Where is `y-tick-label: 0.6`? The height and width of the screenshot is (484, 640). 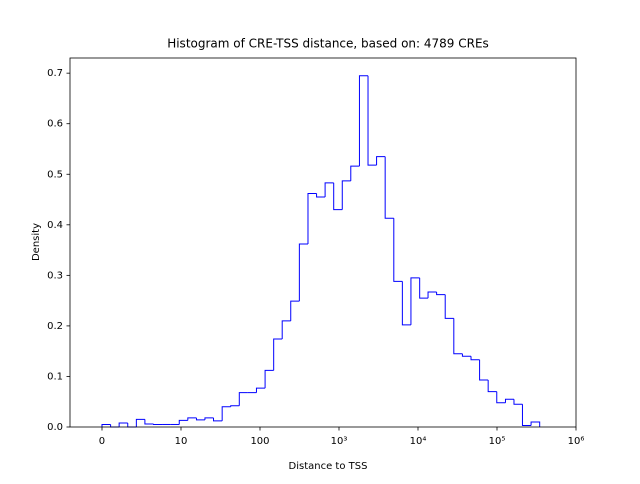 y-tick-label: 0.6 is located at coordinates (55, 124).